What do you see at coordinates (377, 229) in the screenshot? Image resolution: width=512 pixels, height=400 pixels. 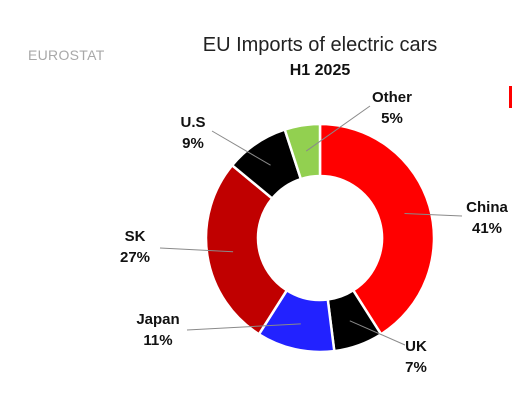 I see `slice-china` at bounding box center [377, 229].